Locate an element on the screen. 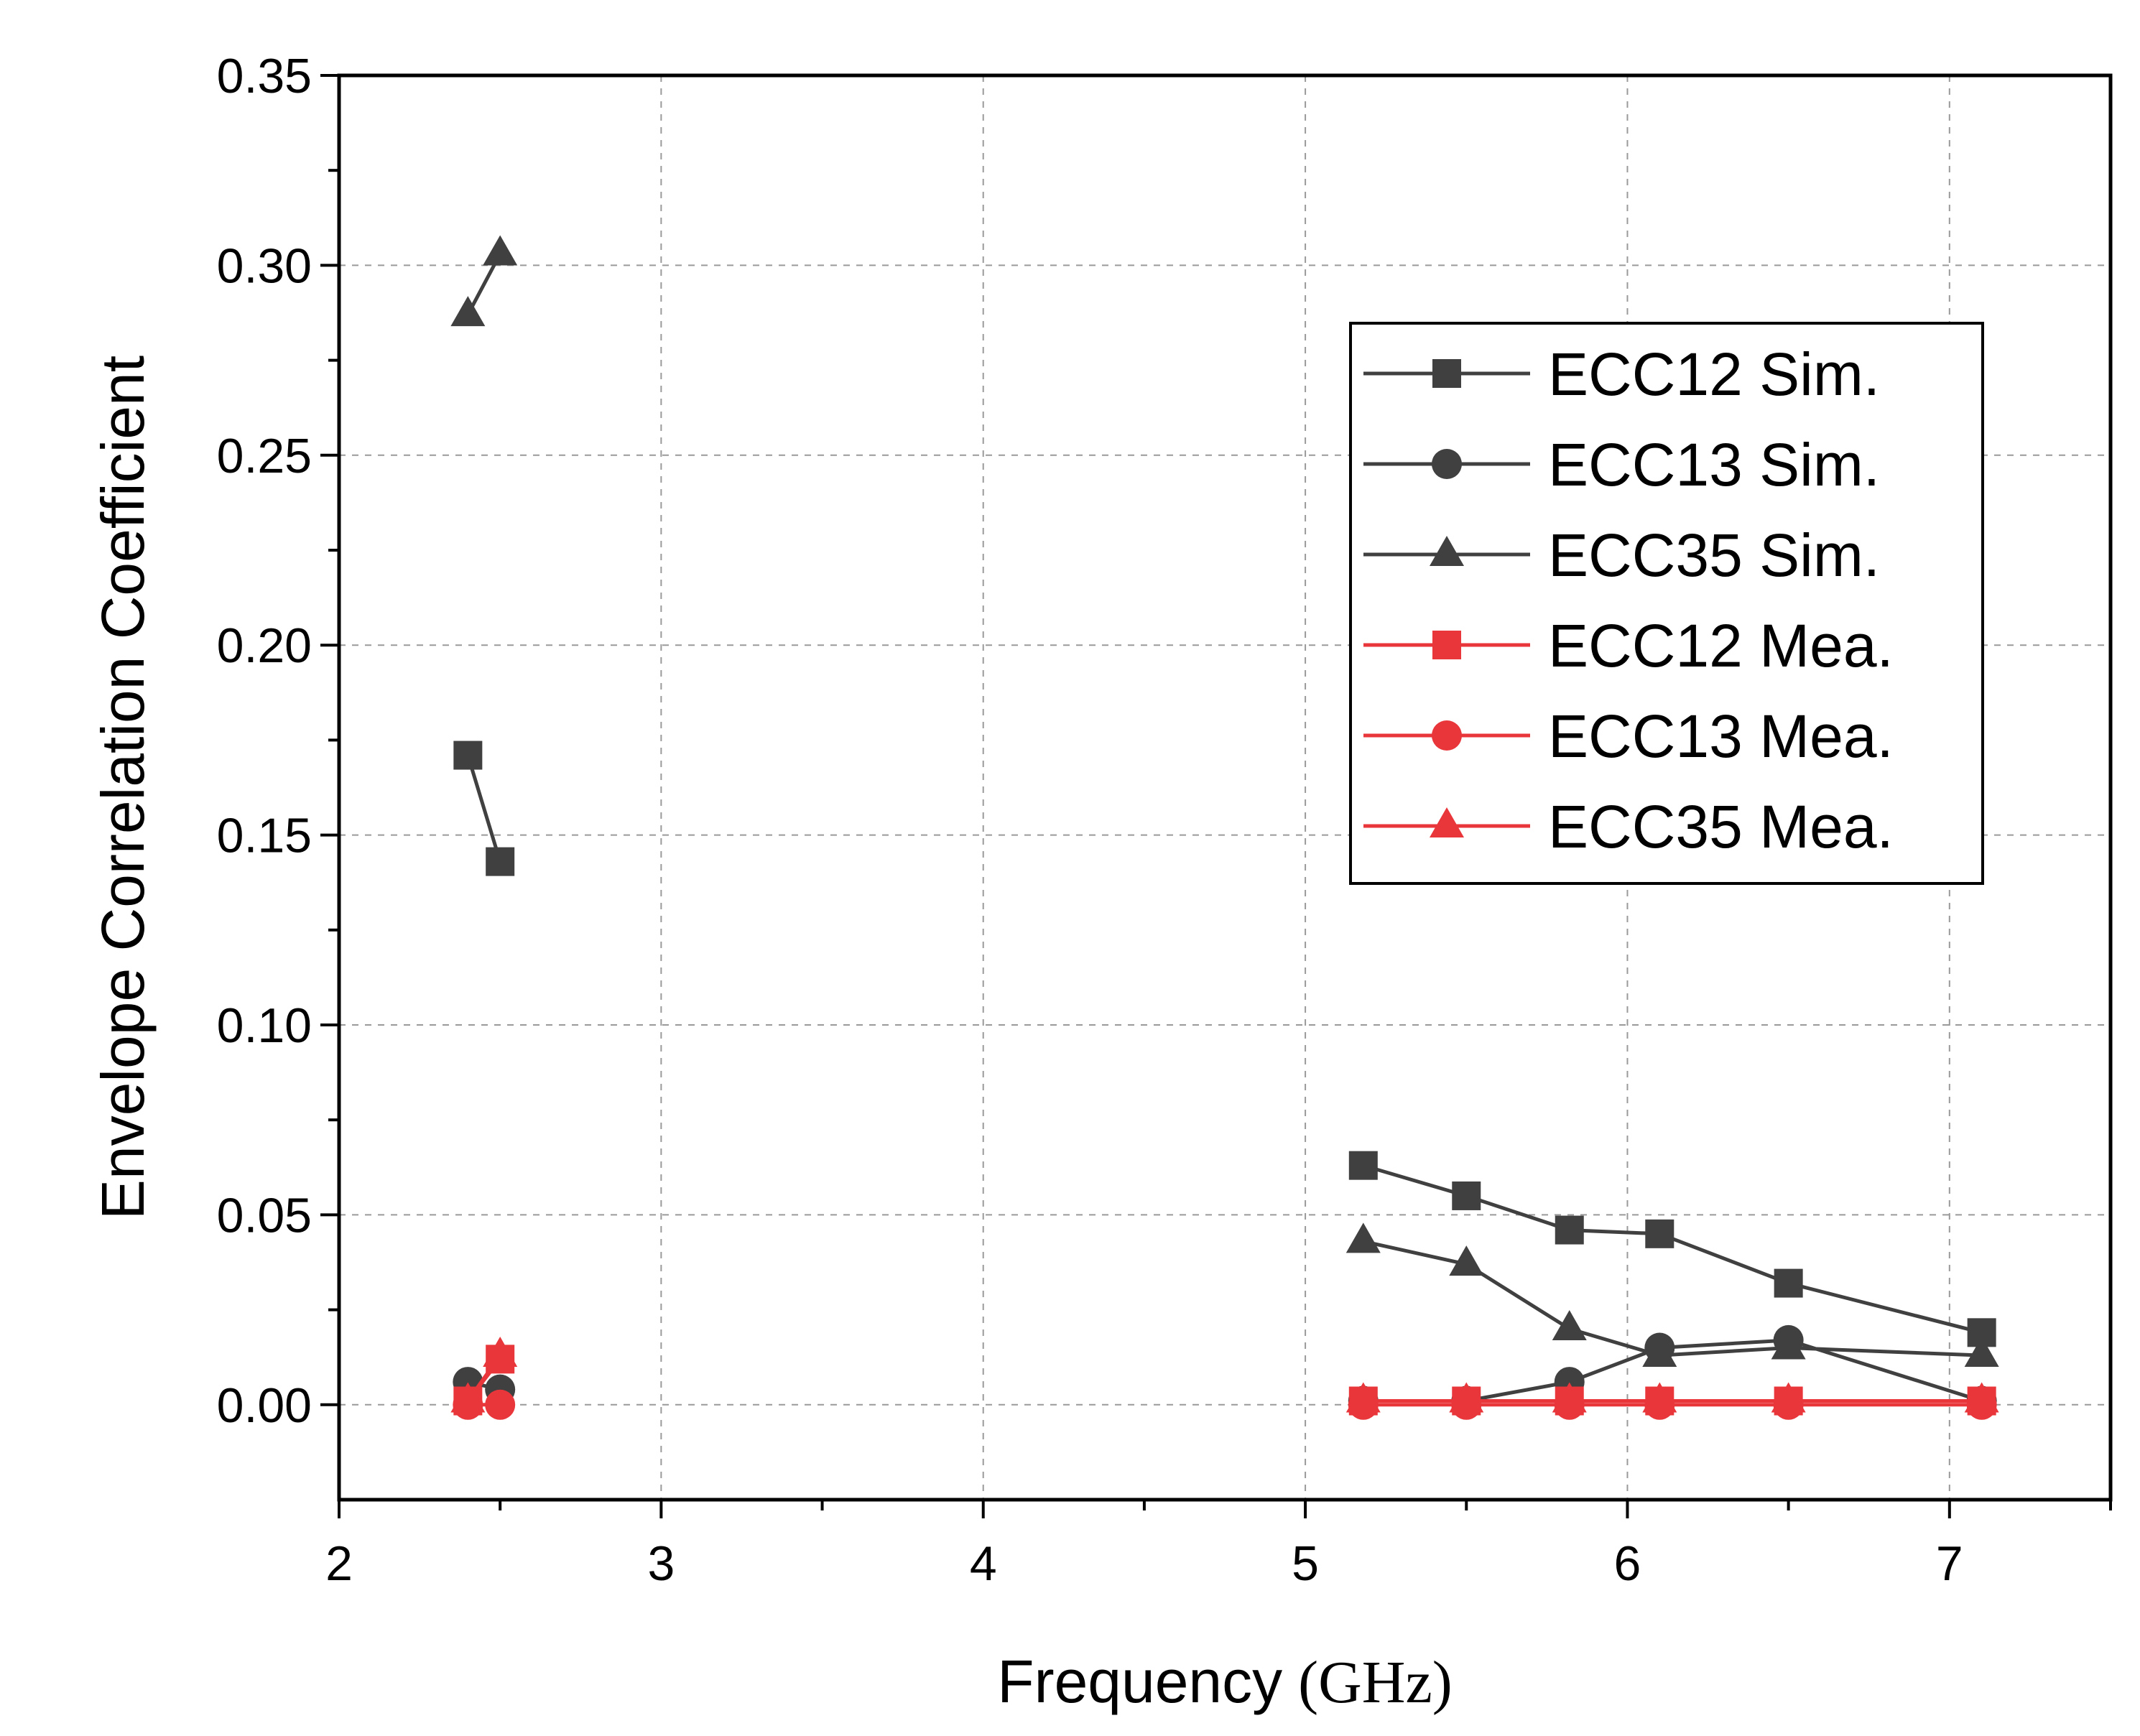 The image size is (2140, 1736). y-tick-label-0.10: 0.10 is located at coordinates (264, 1025).